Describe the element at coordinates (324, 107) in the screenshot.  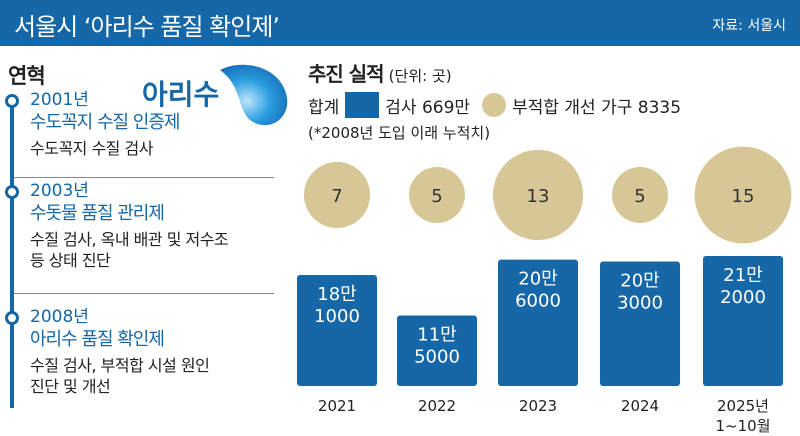
I see `legend-prefix: 합계` at that location.